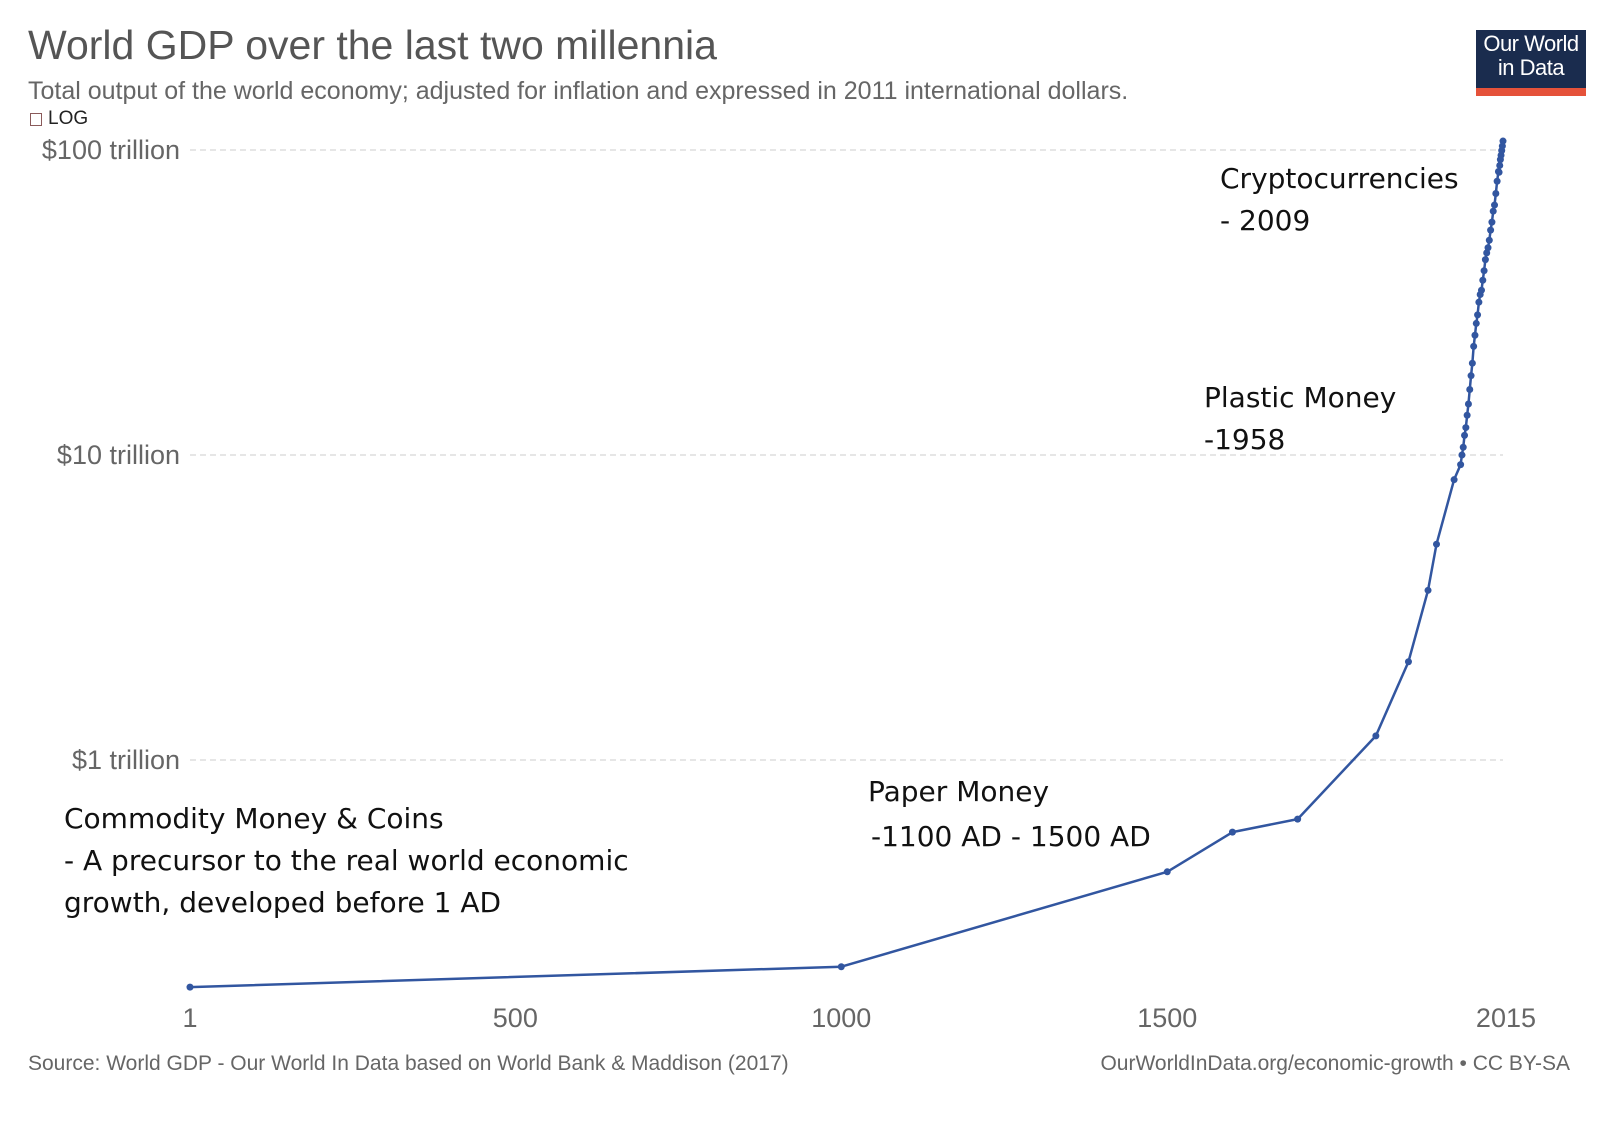  I want to click on owid-logo: Our World in Data, so click(1531, 63).